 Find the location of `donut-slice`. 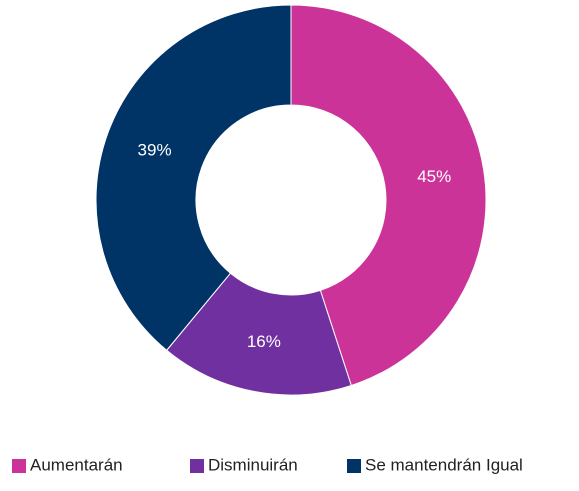

donut-slice is located at coordinates (258, 334).